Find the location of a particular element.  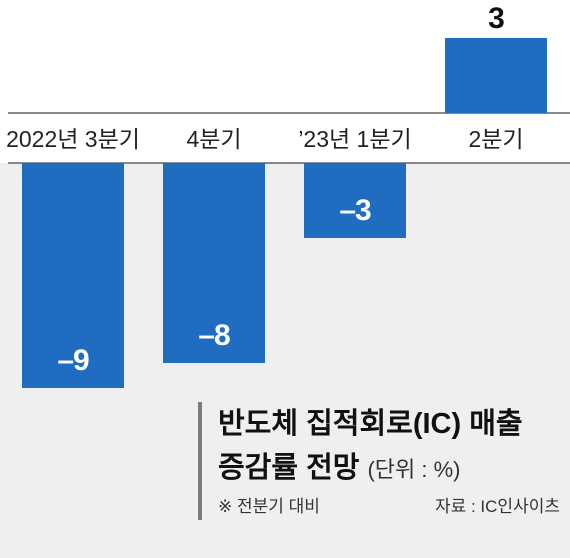

chart-title-line2-row: 증감률 전망 (단위 : %) is located at coordinates (339, 465).